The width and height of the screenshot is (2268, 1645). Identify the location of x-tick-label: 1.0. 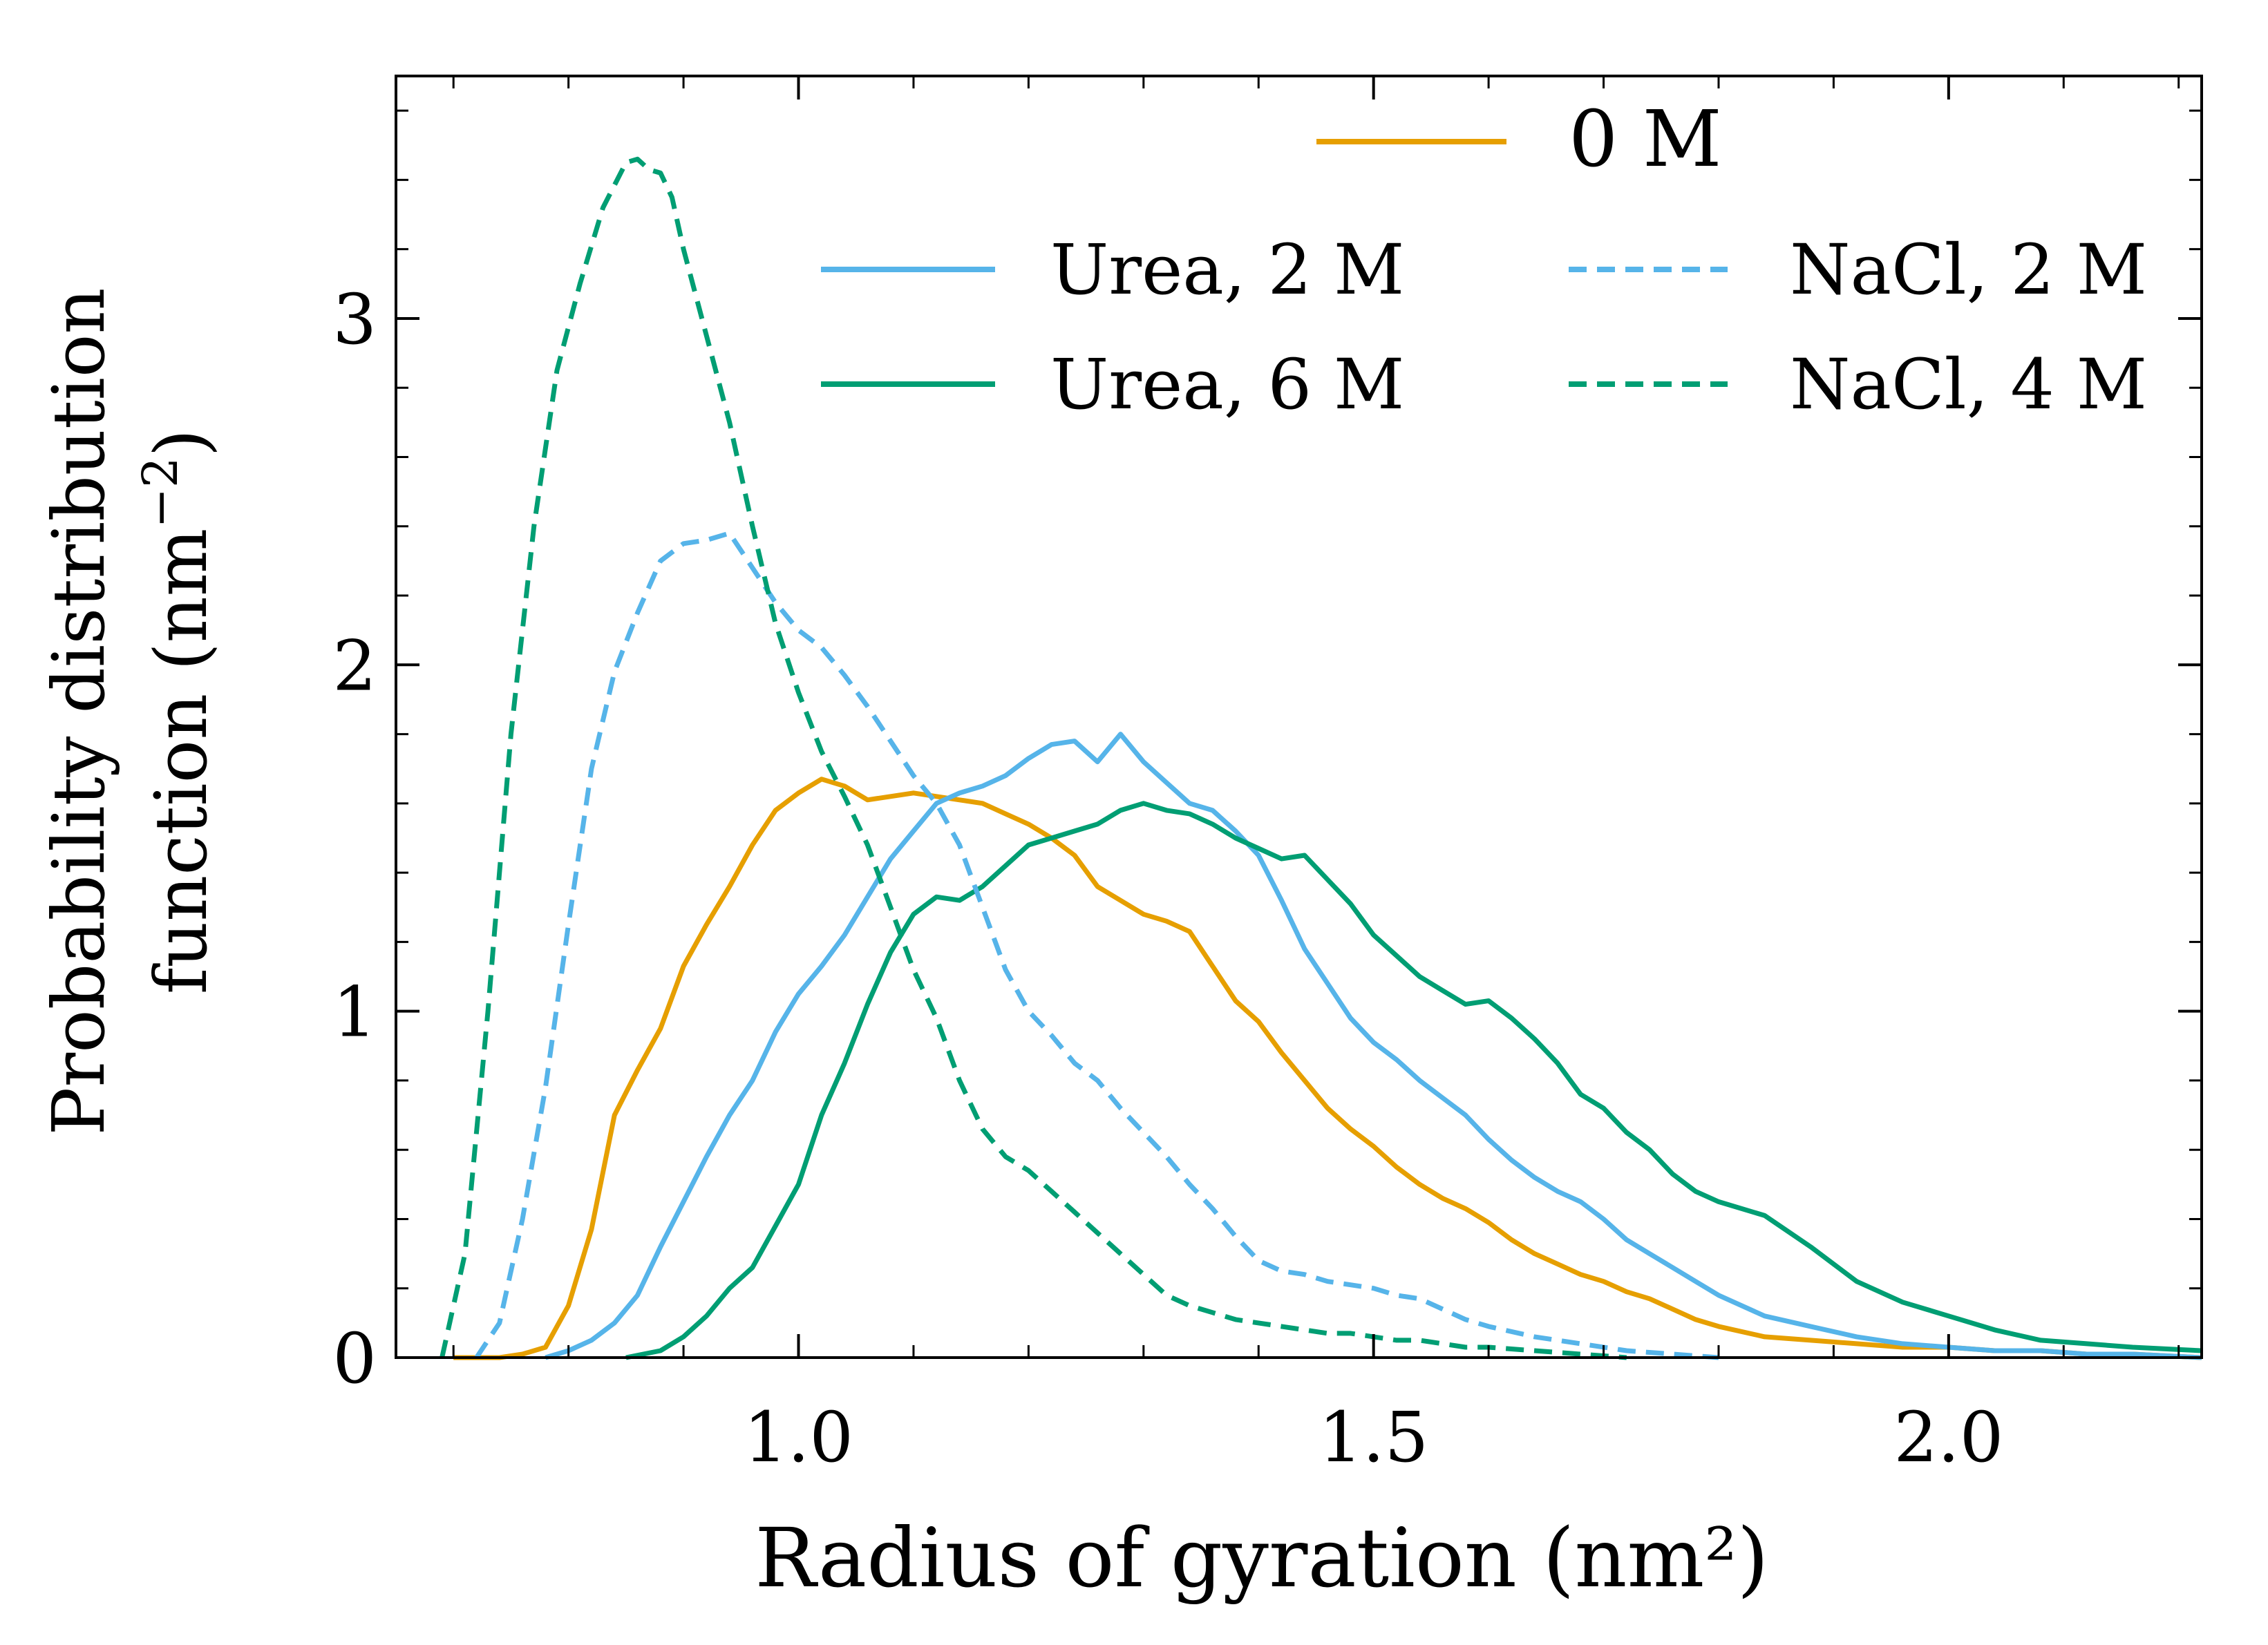
(798, 1437).